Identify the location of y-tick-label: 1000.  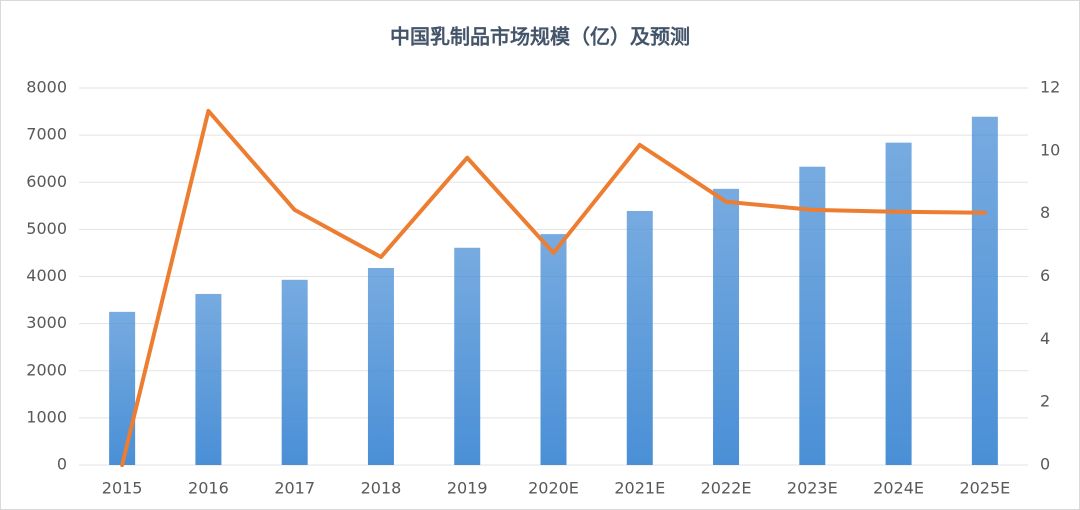
(46, 416).